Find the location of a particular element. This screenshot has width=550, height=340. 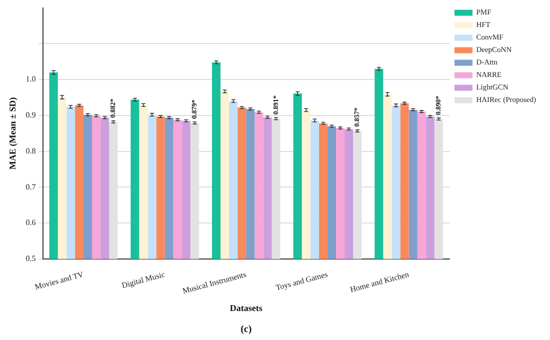

y-tick-label: 0.6 is located at coordinates (31, 223).